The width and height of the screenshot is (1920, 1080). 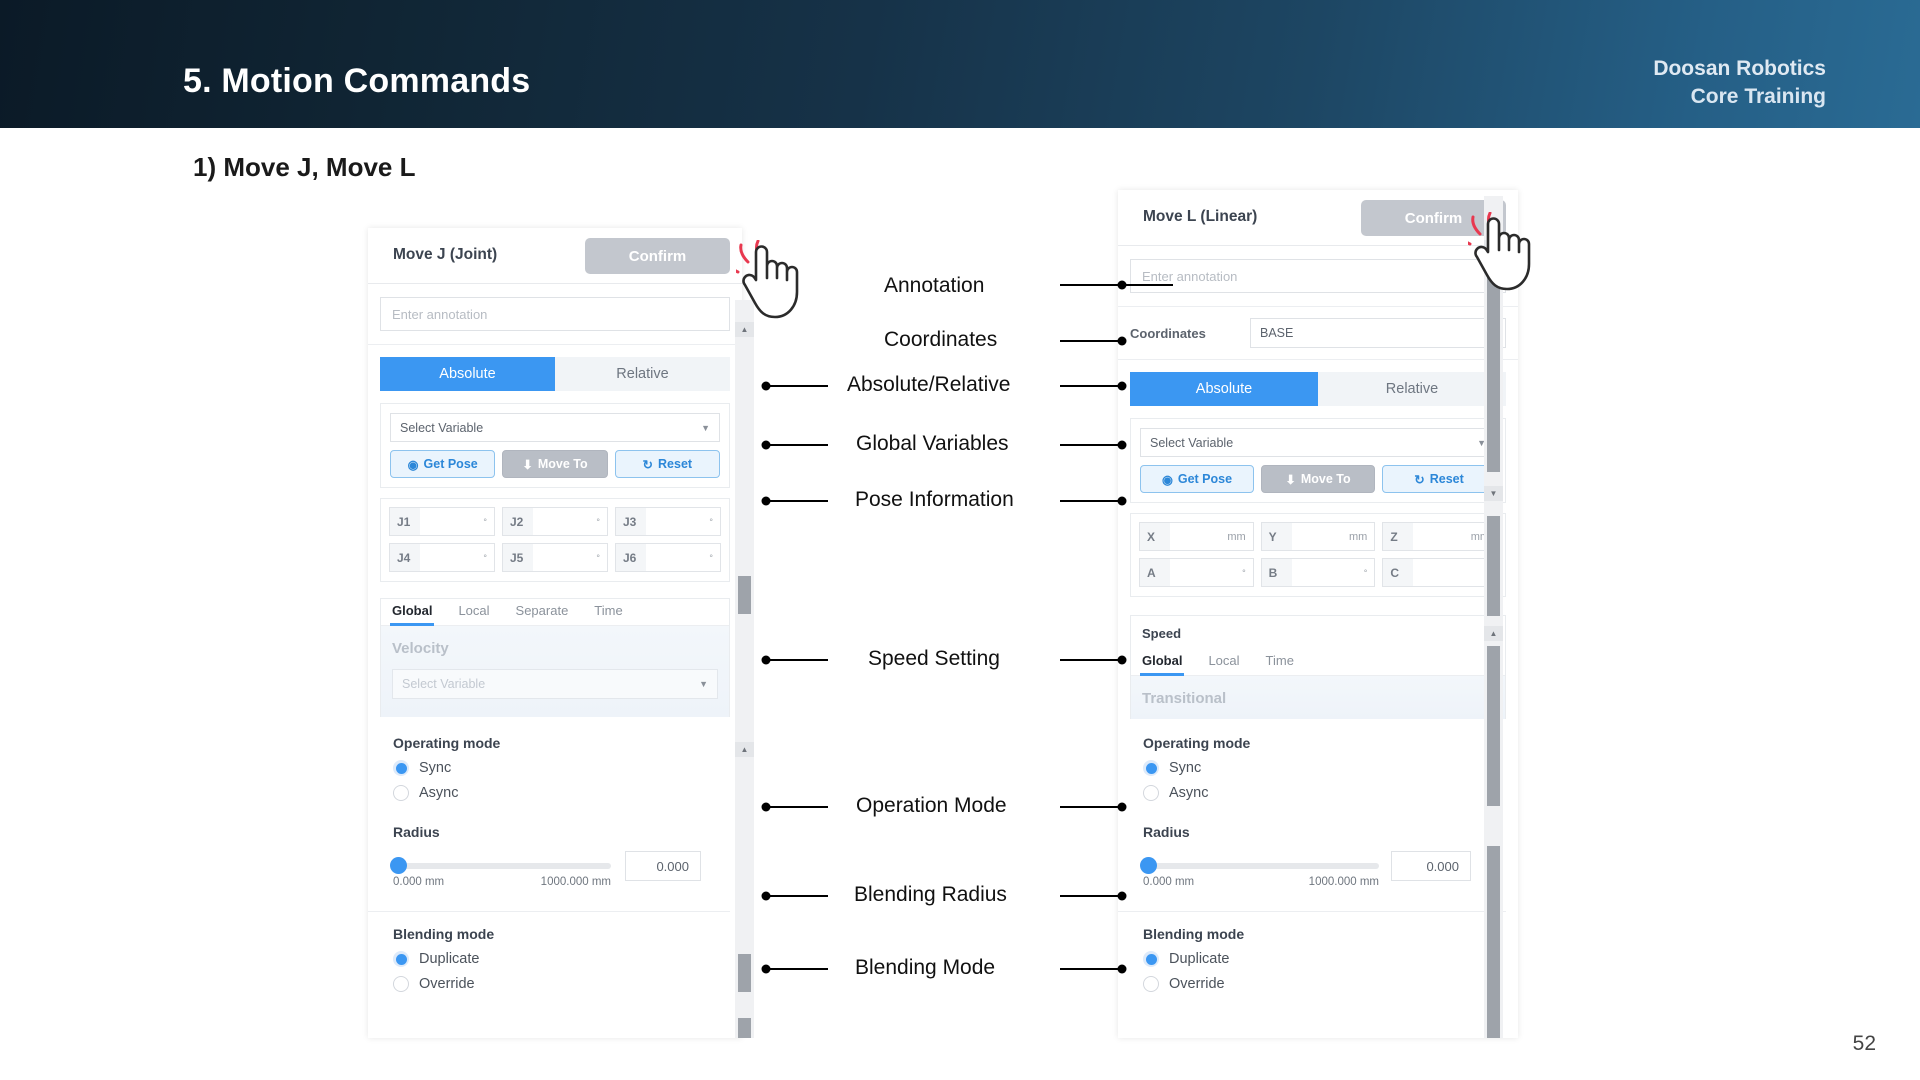 What do you see at coordinates (668, 557) in the screenshot?
I see `move-j-field-j6: J6 °` at bounding box center [668, 557].